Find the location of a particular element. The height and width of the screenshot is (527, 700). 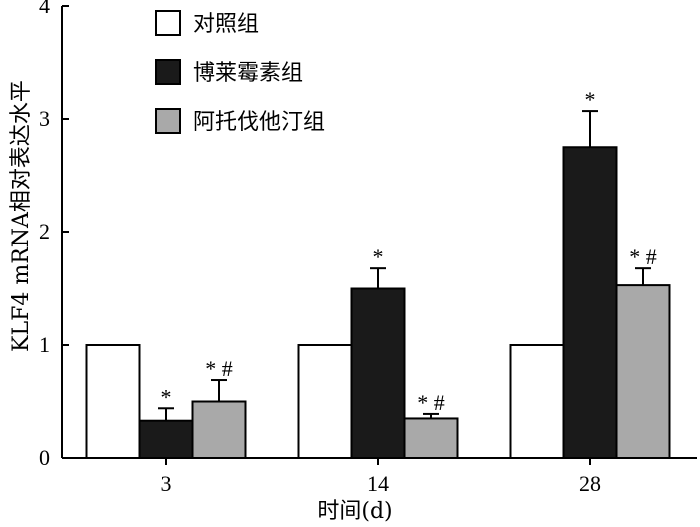

y-tick-label: 0 is located at coordinates (44, 457).